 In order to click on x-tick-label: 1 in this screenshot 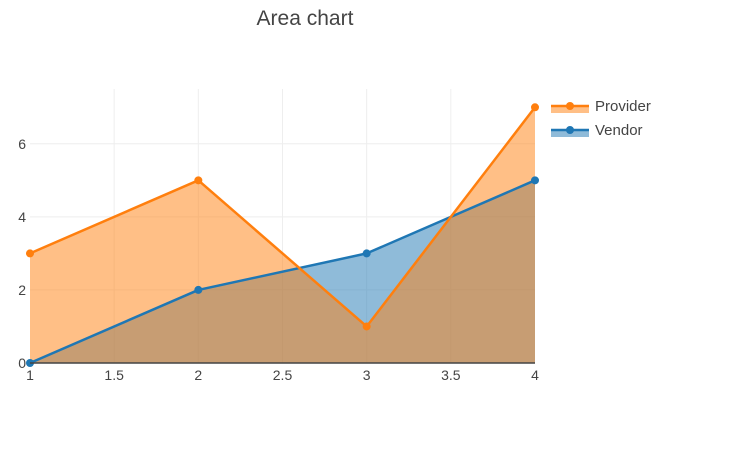, I will do `click(30, 375)`.